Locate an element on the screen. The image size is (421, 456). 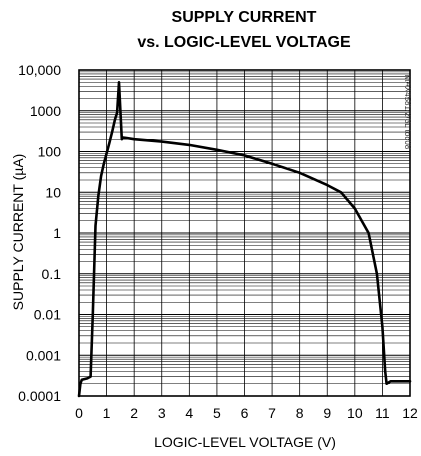
y-tick-label: 0.0001 is located at coordinates (39, 396).